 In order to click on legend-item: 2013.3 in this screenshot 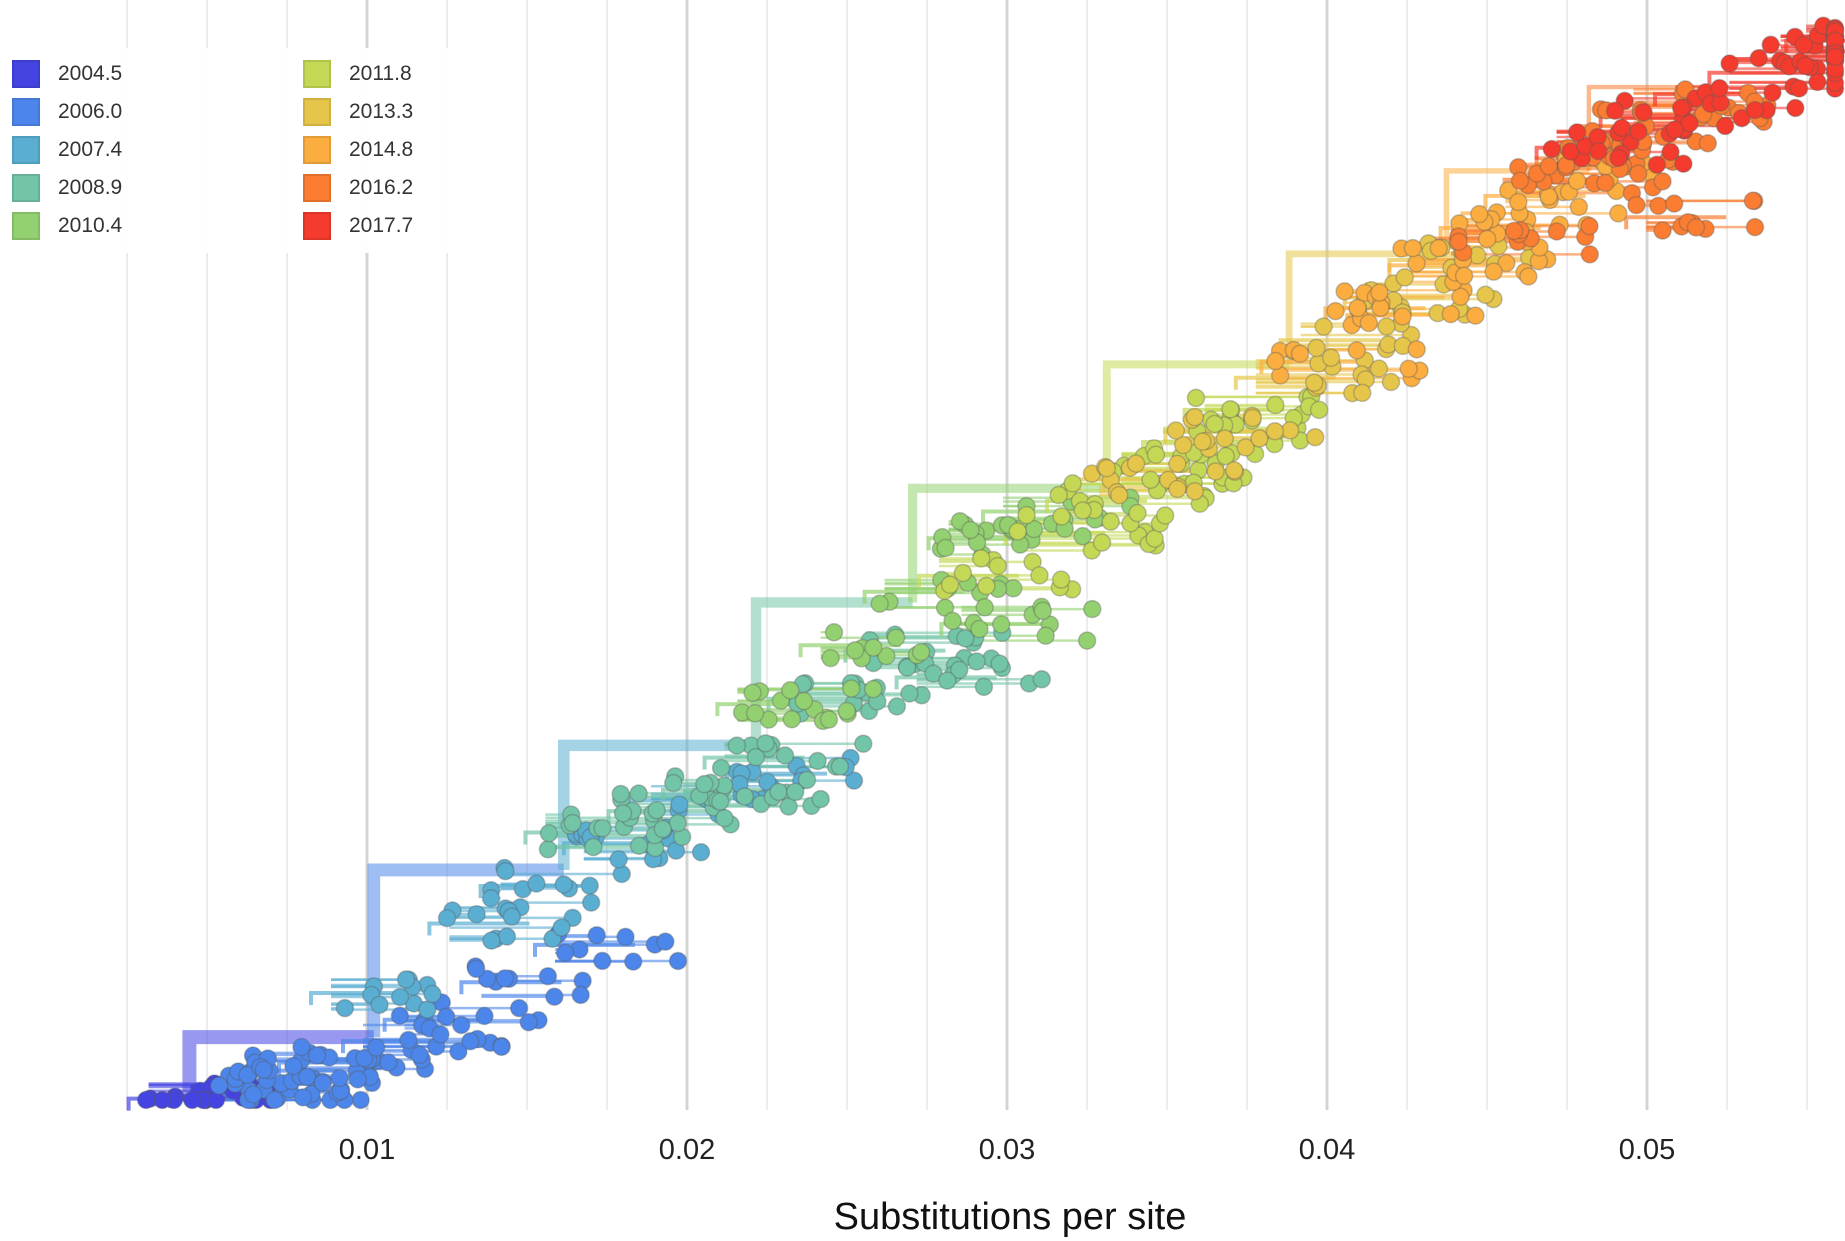, I will do `click(358, 112)`.